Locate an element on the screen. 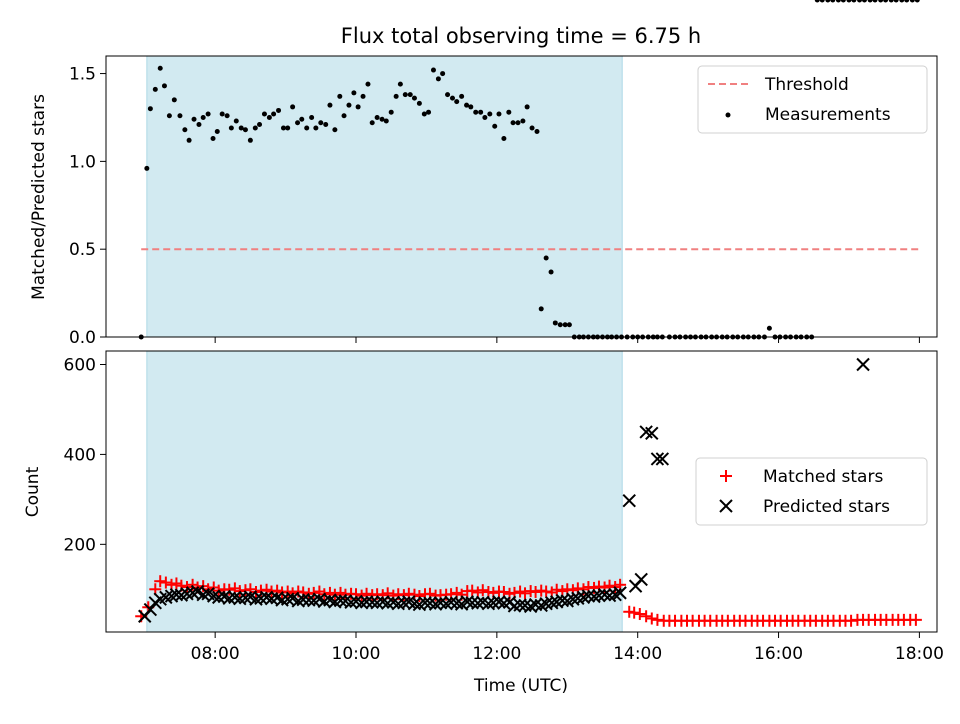  top-y-axis-label: Matched/Predicted stars is located at coordinates (39, 197).